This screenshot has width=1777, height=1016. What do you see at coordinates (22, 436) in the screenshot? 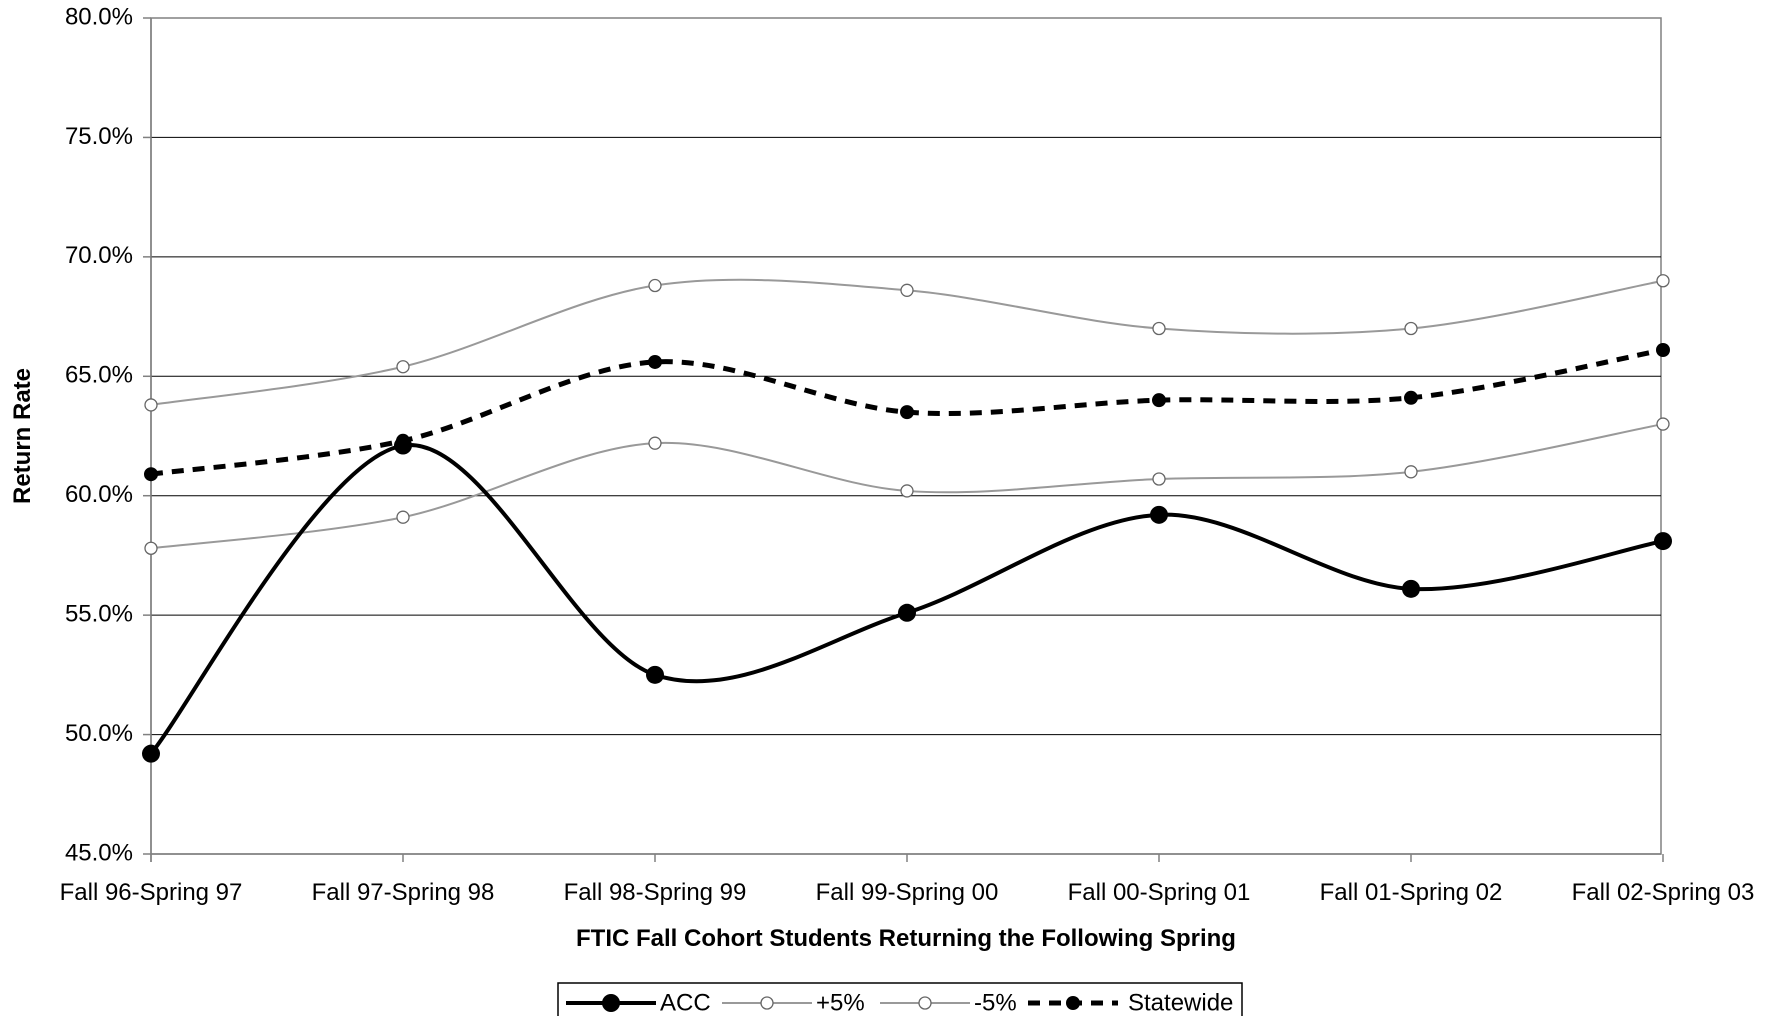
I see `y-axis-title: Return Rate` at bounding box center [22, 436].